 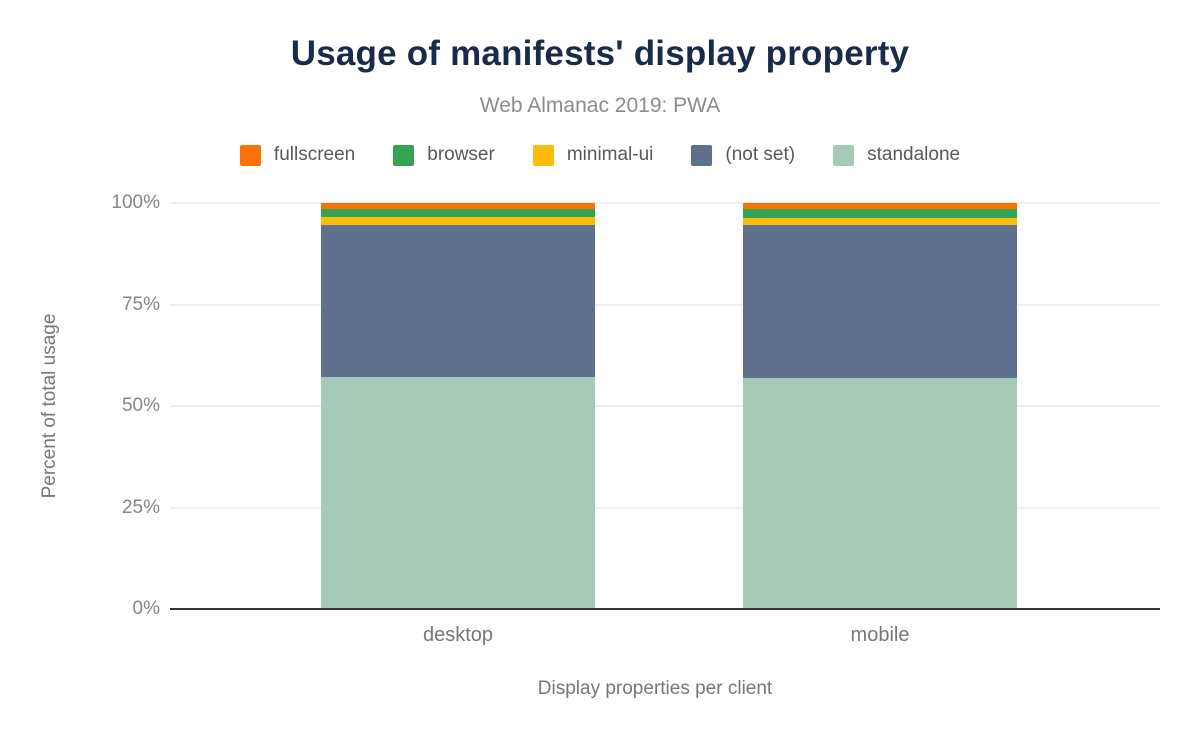 What do you see at coordinates (458, 221) in the screenshot?
I see `bar-desktop-minimal-ui` at bounding box center [458, 221].